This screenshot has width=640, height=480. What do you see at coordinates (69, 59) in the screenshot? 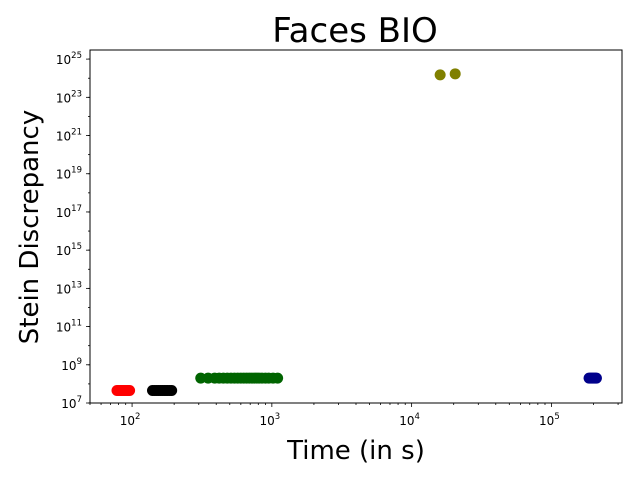
I see `y-tick-label: 10²⁵` at bounding box center [69, 59].